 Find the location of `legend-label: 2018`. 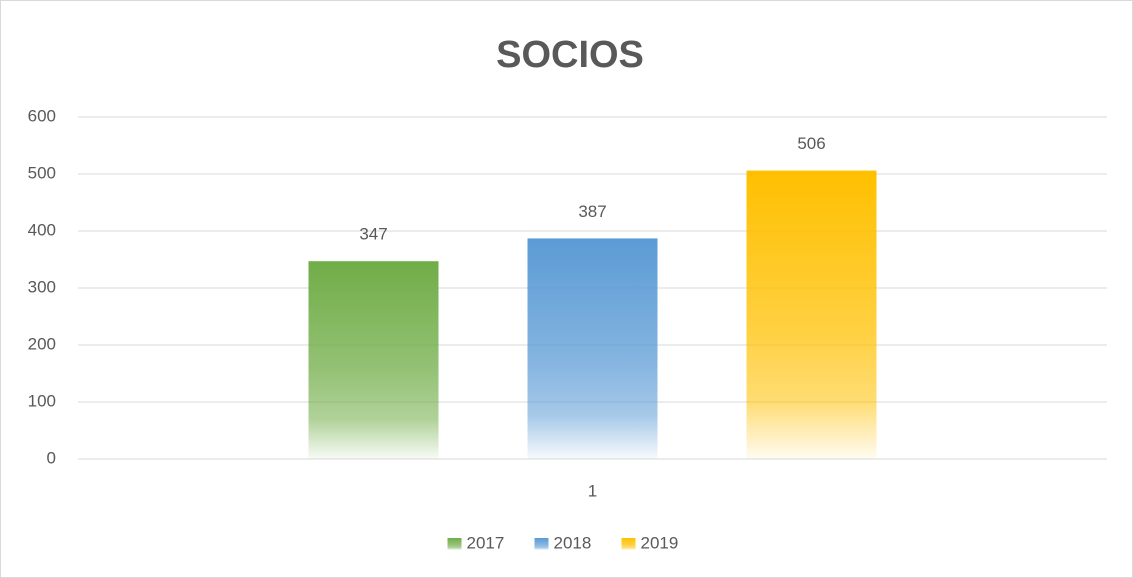

legend-label: 2018 is located at coordinates (573, 542).